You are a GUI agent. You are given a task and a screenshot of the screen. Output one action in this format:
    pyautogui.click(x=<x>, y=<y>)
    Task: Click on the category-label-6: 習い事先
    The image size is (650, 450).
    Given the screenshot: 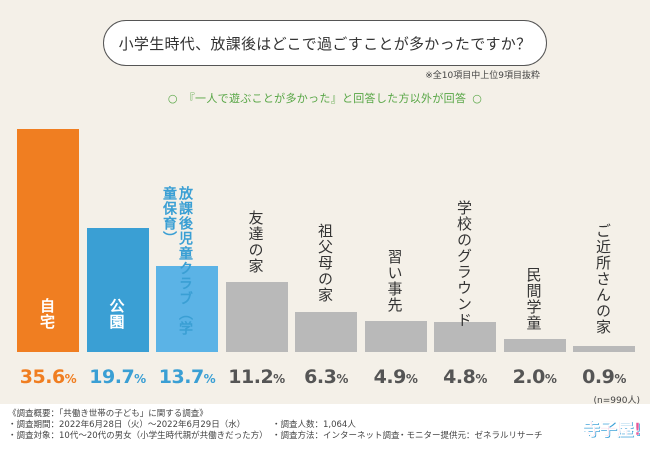 What is the action you would take?
    pyautogui.click(x=394, y=281)
    